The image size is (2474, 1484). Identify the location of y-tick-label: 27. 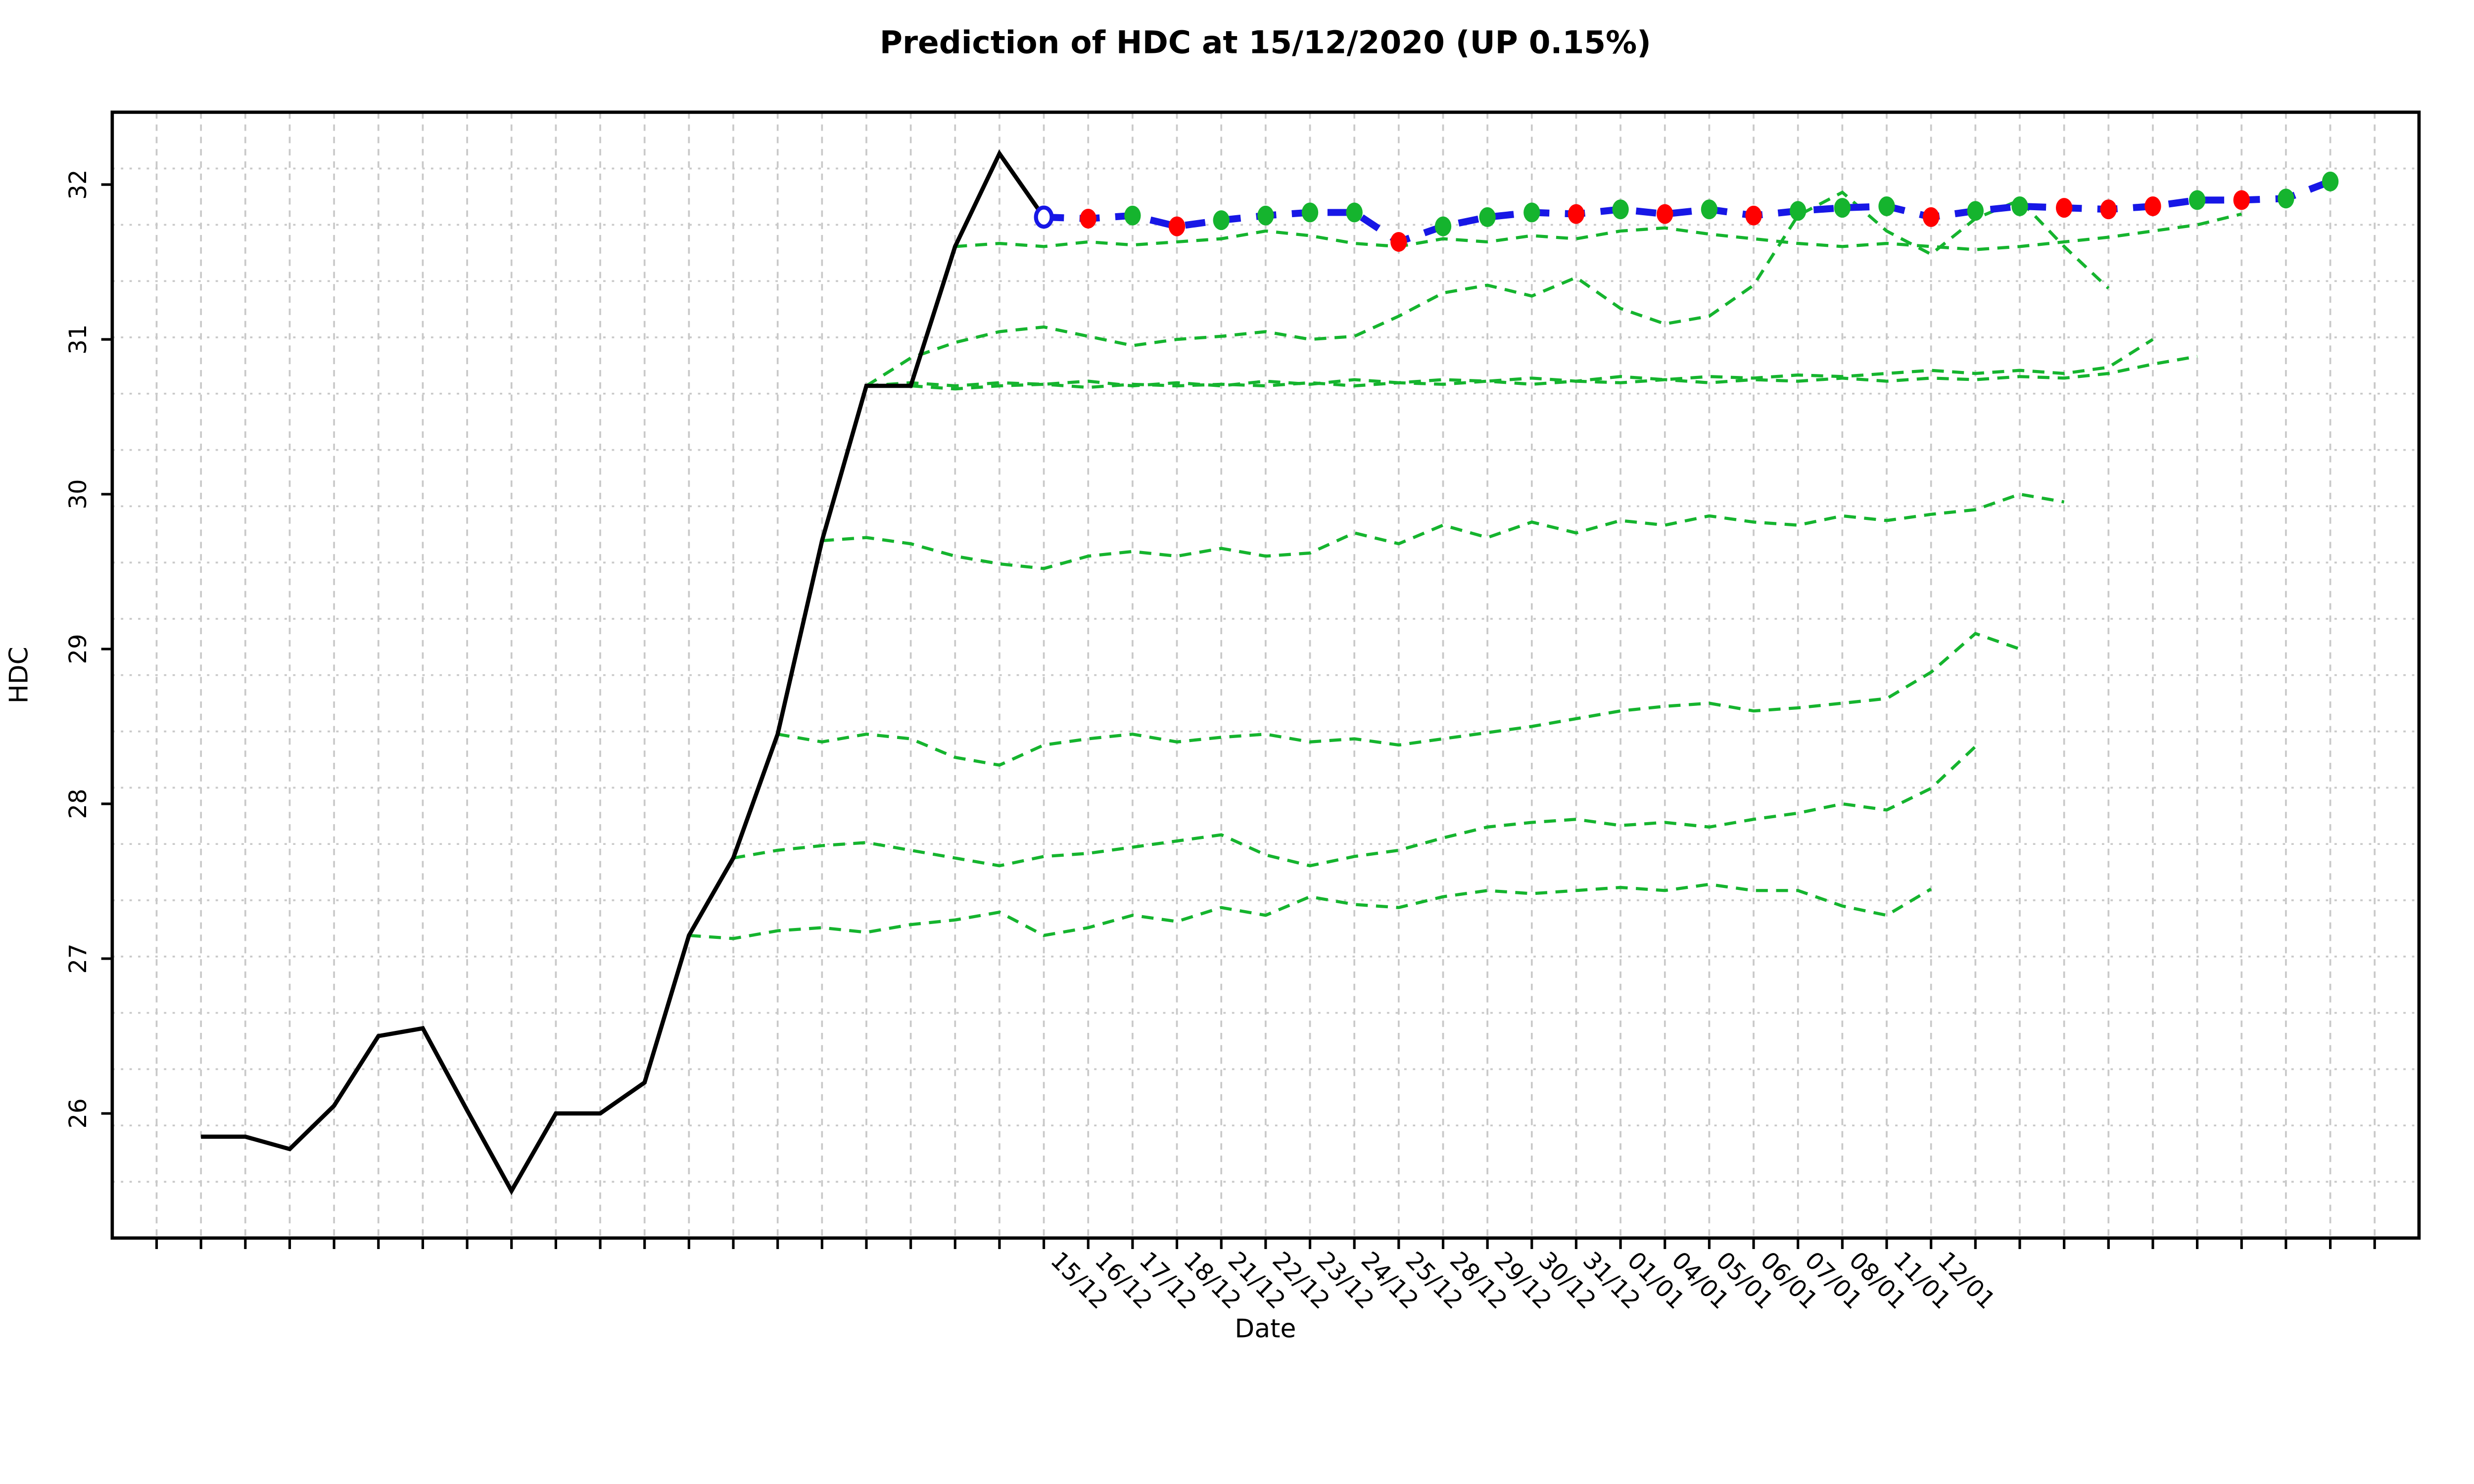
(78, 958).